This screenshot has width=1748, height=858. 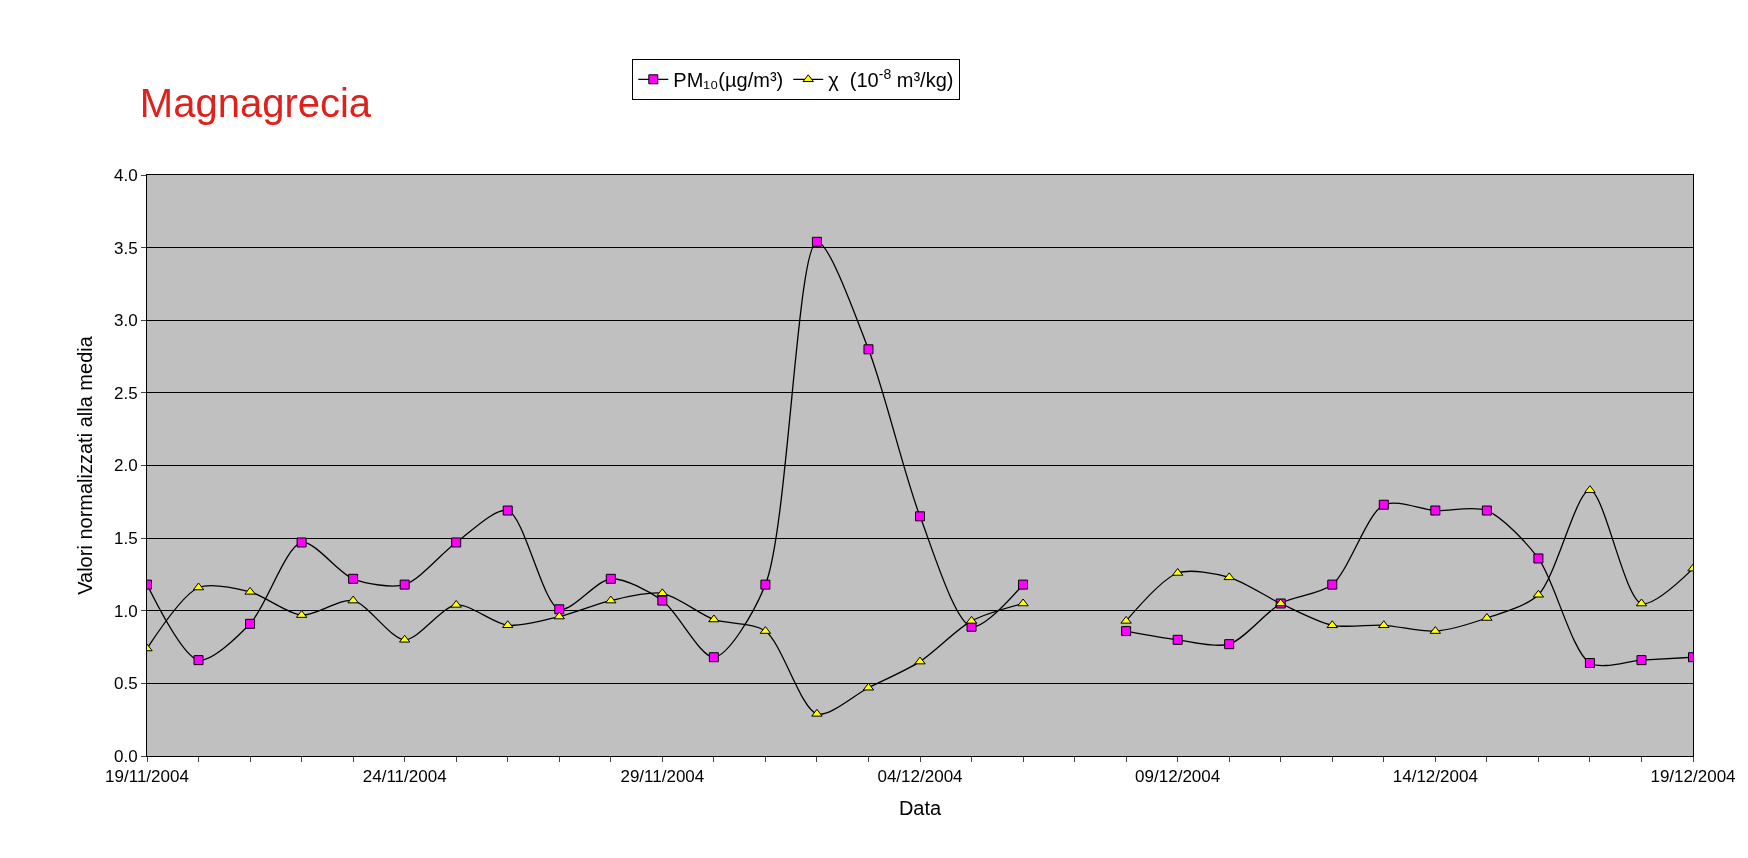 I want to click on y-tick-label: 4.0, so click(x=125, y=175).